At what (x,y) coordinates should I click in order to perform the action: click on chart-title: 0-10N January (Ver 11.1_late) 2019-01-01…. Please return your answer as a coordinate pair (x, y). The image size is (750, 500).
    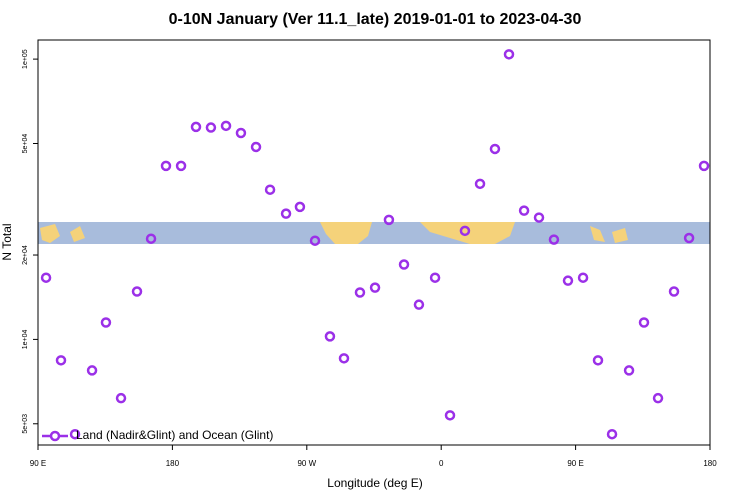
    Looking at the image, I should click on (375, 19).